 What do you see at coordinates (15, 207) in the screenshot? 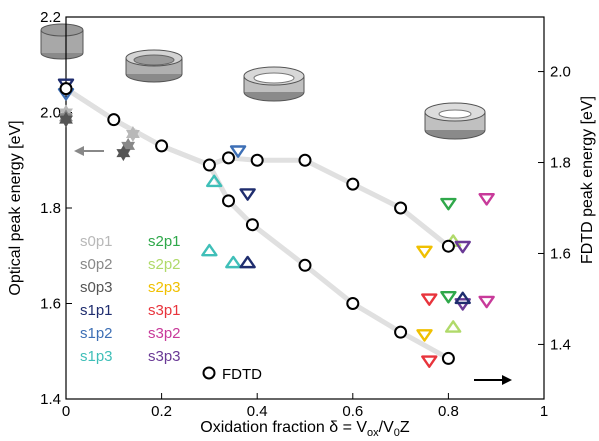
I see `y-axis-title: Optical peak energy [eV]` at bounding box center [15, 207].